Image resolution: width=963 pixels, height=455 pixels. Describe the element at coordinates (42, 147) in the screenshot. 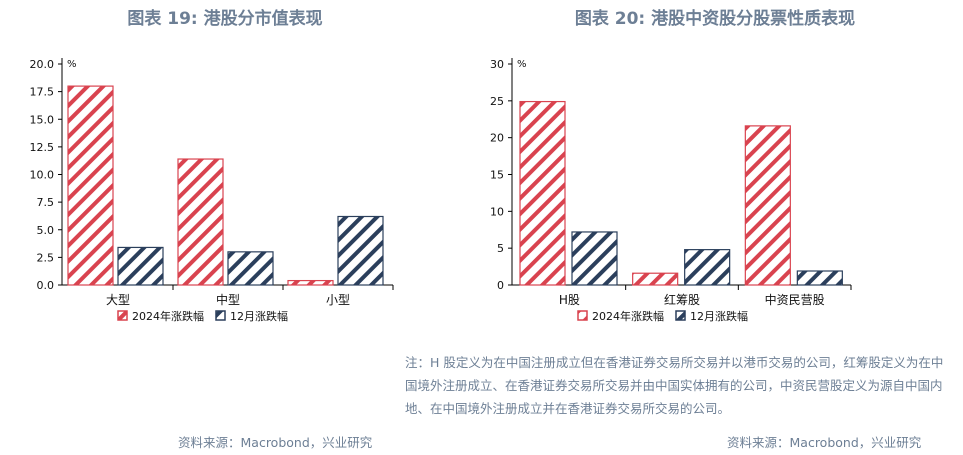

I see `y-tick-label: 12.5` at that location.